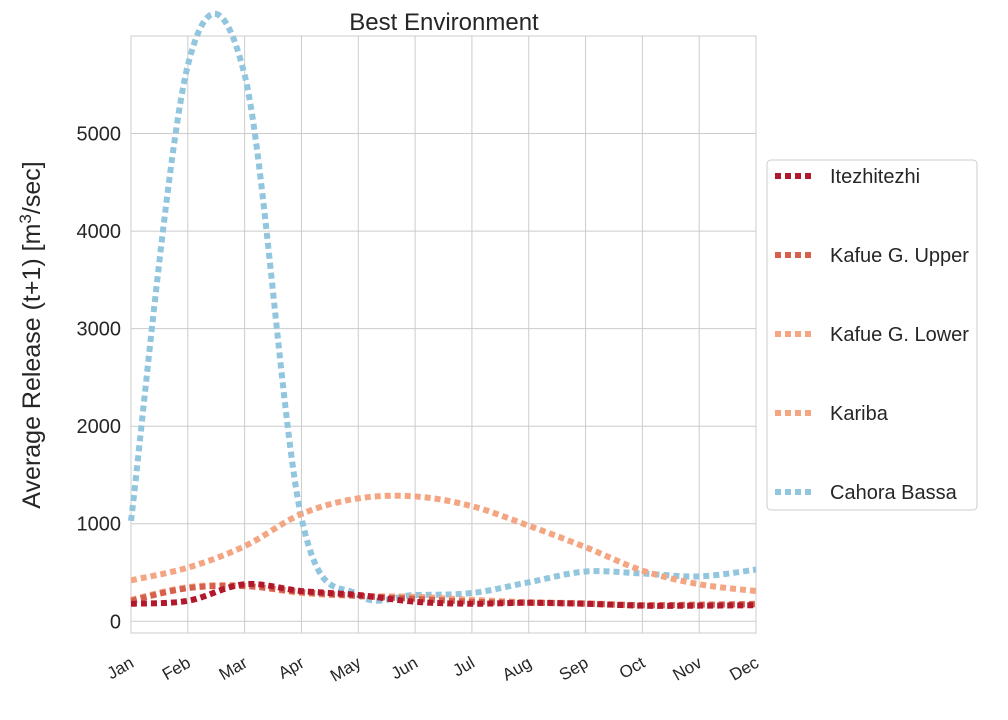 The height and width of the screenshot is (720, 1008). I want to click on x-tick-label: Aug, so click(517, 669).